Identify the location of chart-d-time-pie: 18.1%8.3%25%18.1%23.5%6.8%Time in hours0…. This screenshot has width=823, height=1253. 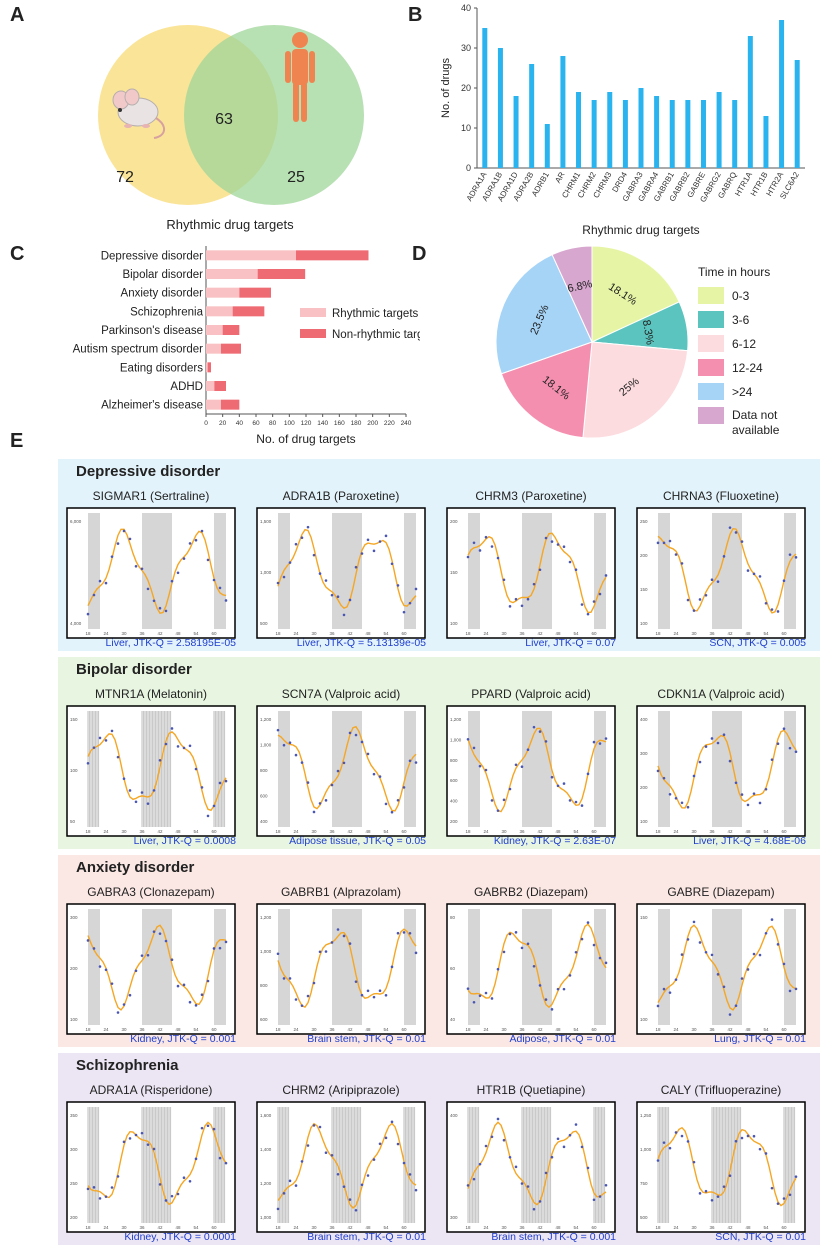
(637, 342).